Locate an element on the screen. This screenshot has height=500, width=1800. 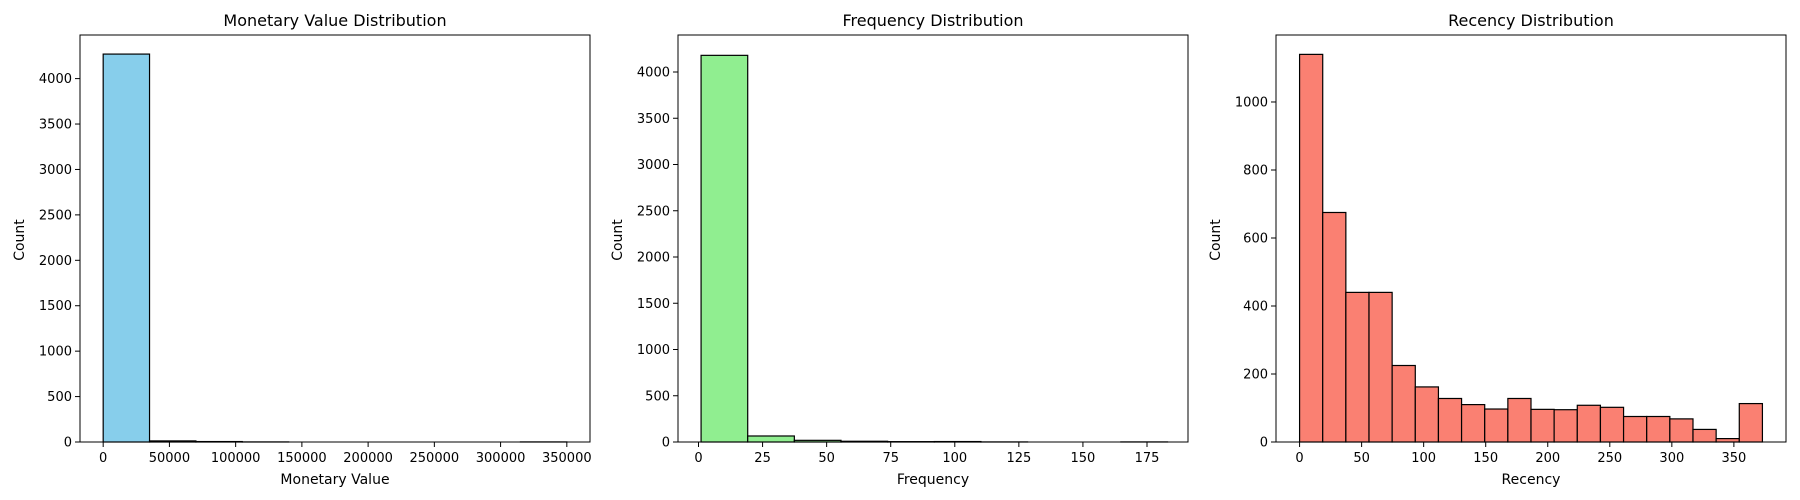
x-tick-label: 125 is located at coordinates (1018, 458).